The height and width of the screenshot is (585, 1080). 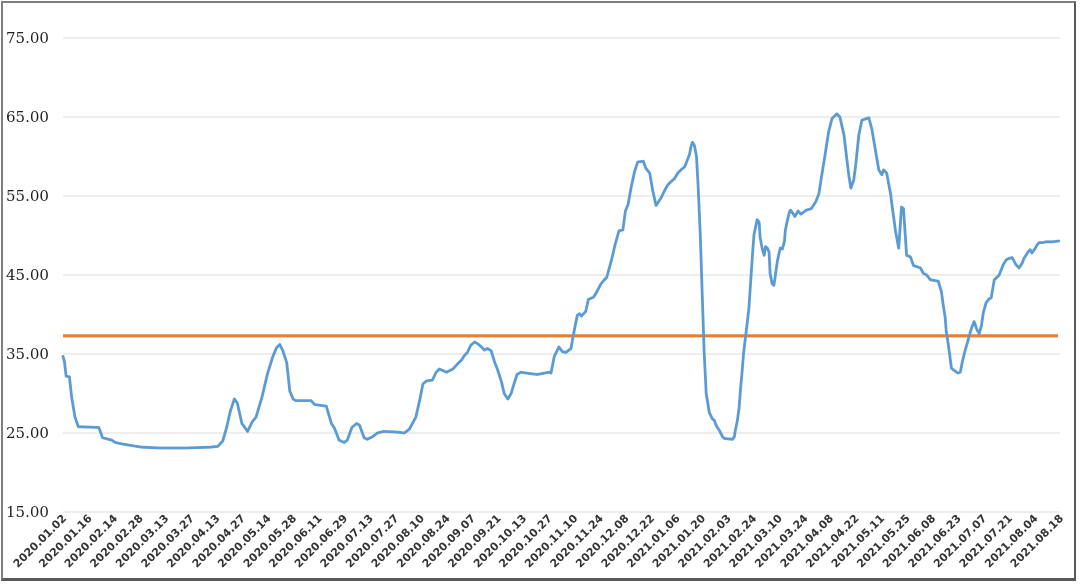 I want to click on y-tick-label: 65.00, so click(x=27, y=117).